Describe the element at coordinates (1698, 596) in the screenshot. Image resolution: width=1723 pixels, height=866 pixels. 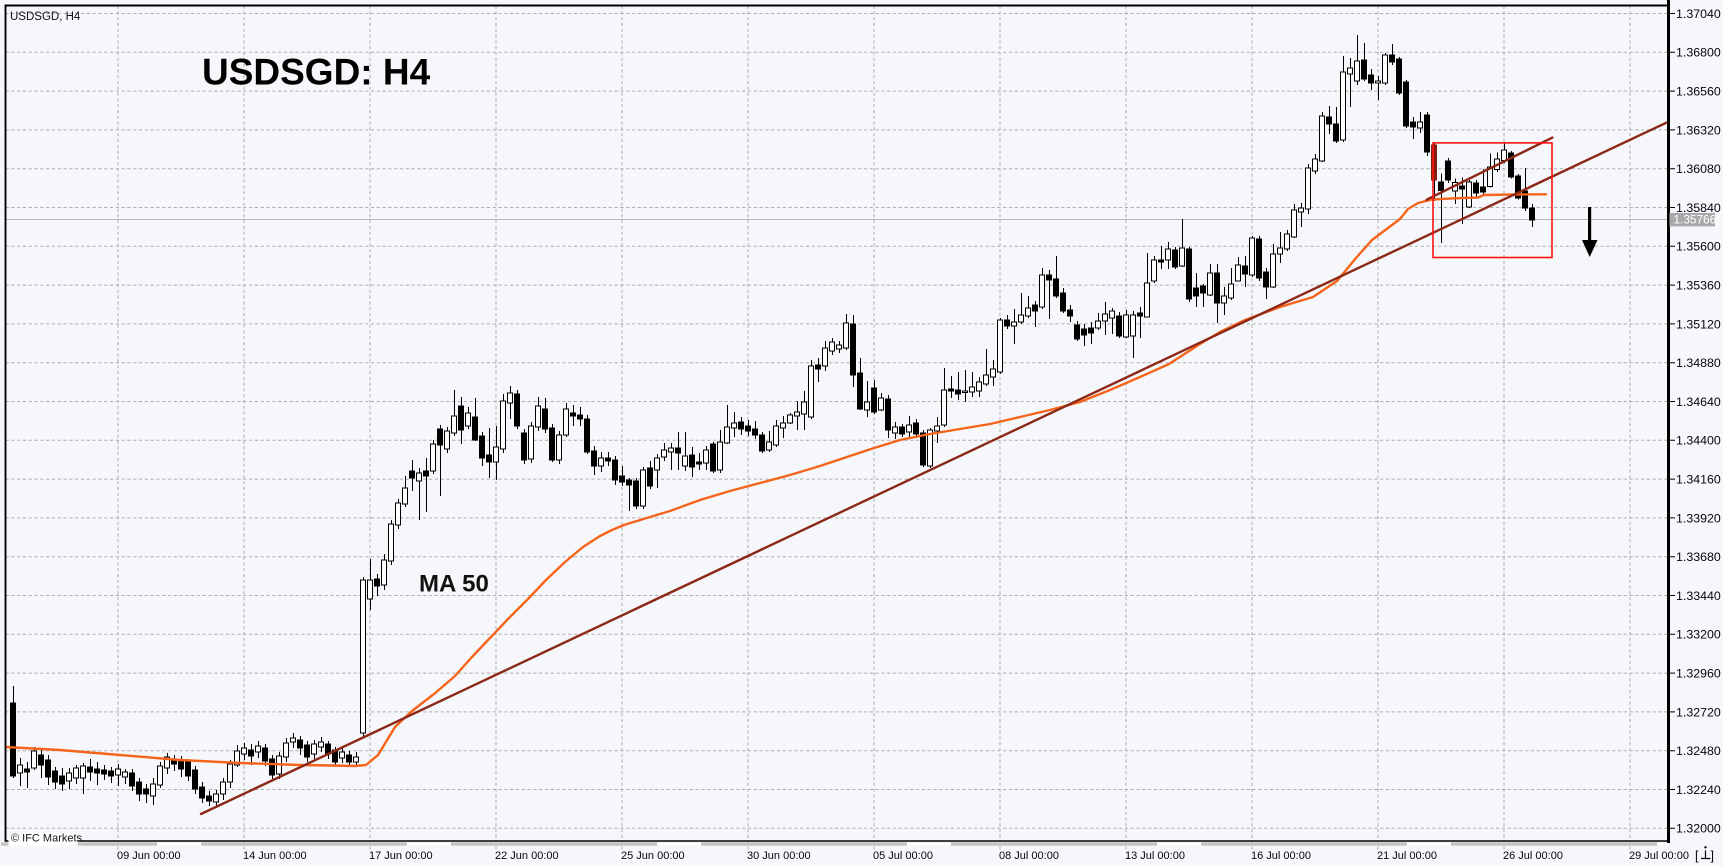
I see `svg-text: 1.33440` at that location.